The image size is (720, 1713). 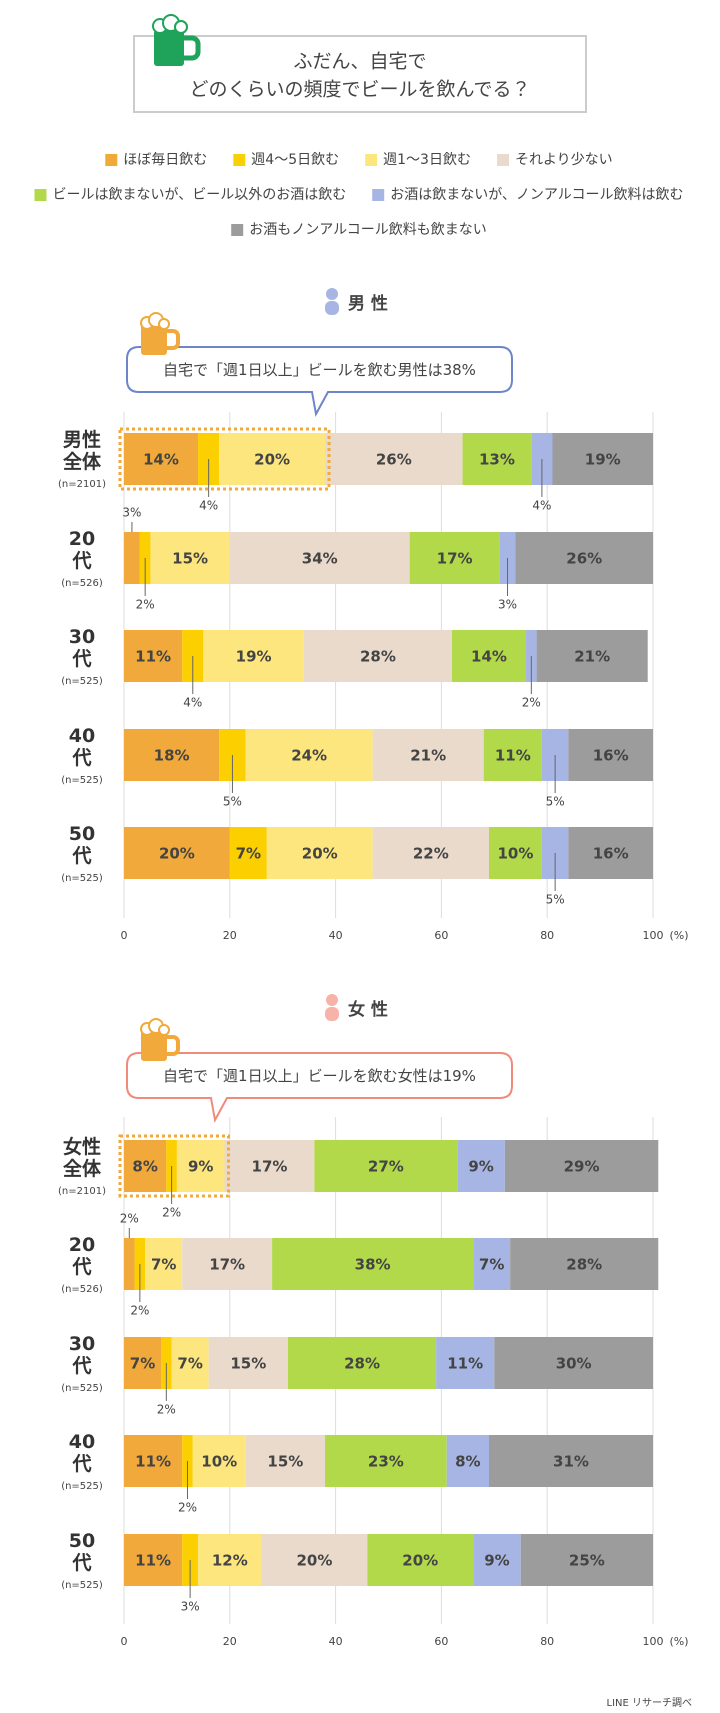 I want to click on value-label: 8%, so click(x=467, y=1462).